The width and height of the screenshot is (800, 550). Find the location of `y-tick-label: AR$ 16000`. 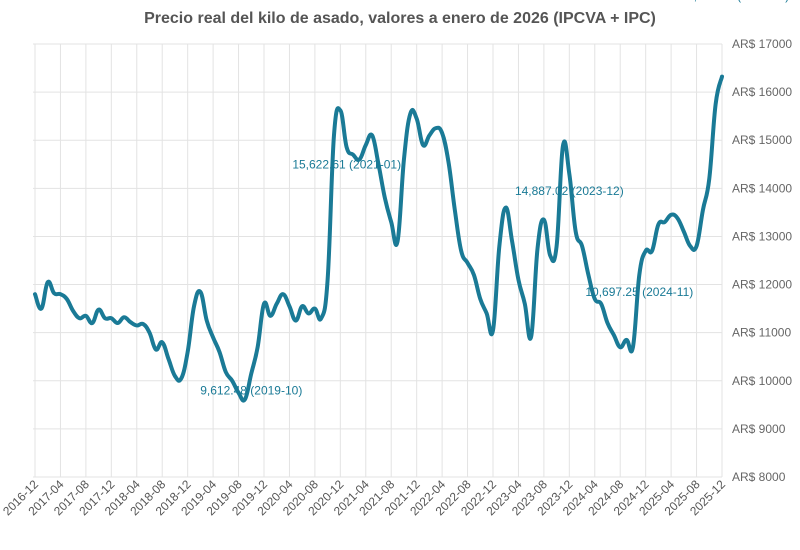

y-tick-label: AR$ 16000 is located at coordinates (762, 92).